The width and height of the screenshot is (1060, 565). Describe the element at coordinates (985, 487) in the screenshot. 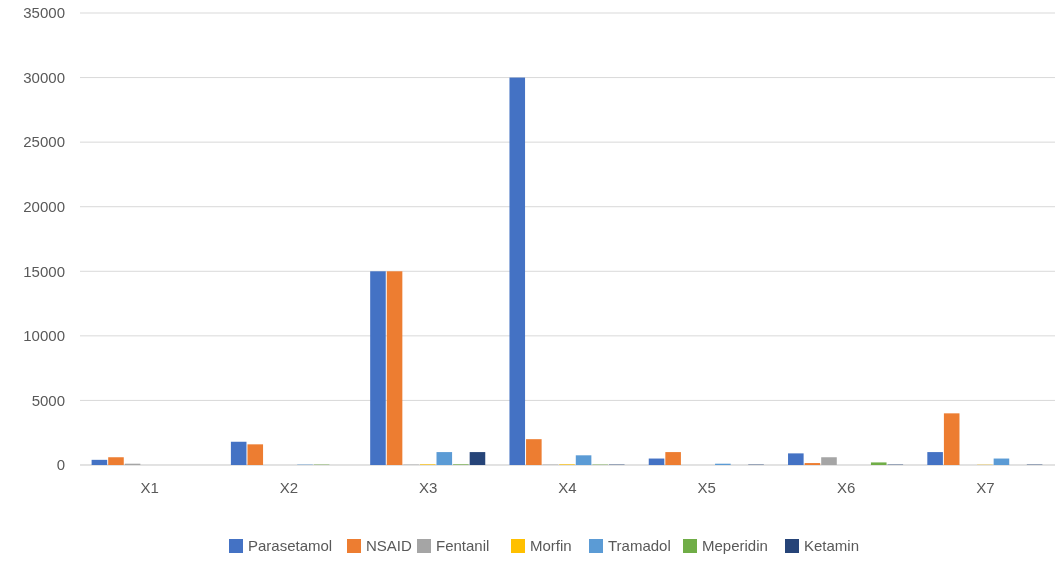

I see `x-tick-label: X7` at that location.